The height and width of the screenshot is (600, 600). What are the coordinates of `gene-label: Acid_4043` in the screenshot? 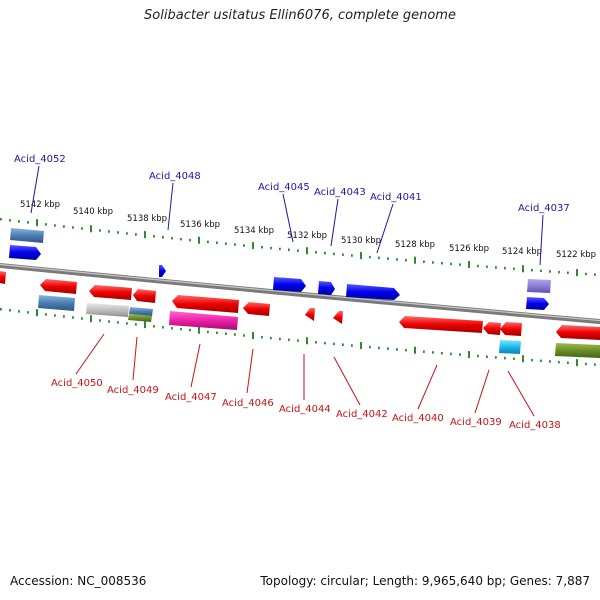 It's located at (340, 192).